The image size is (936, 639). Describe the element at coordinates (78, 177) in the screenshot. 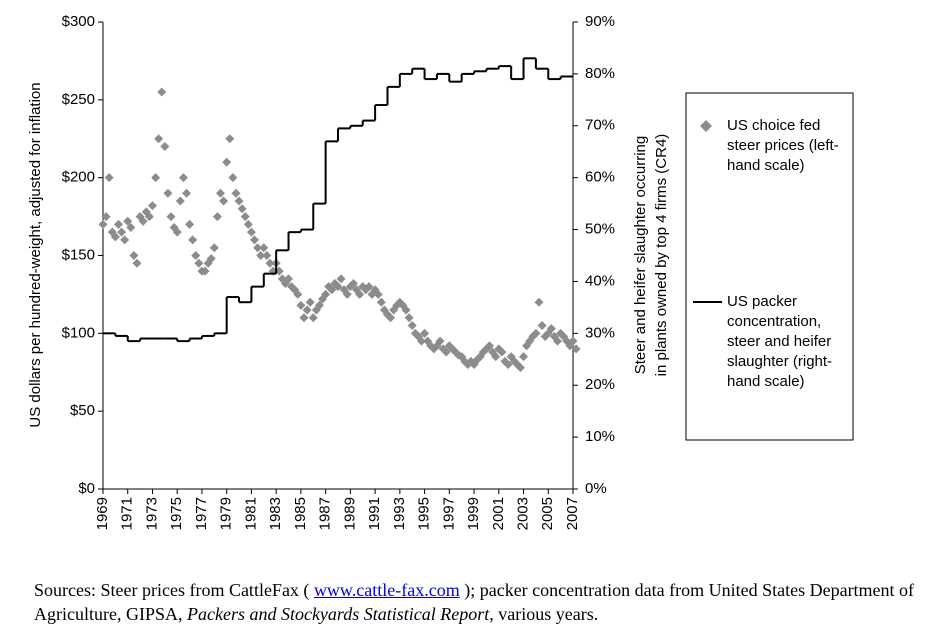

I see `y-tick-label: $200` at that location.